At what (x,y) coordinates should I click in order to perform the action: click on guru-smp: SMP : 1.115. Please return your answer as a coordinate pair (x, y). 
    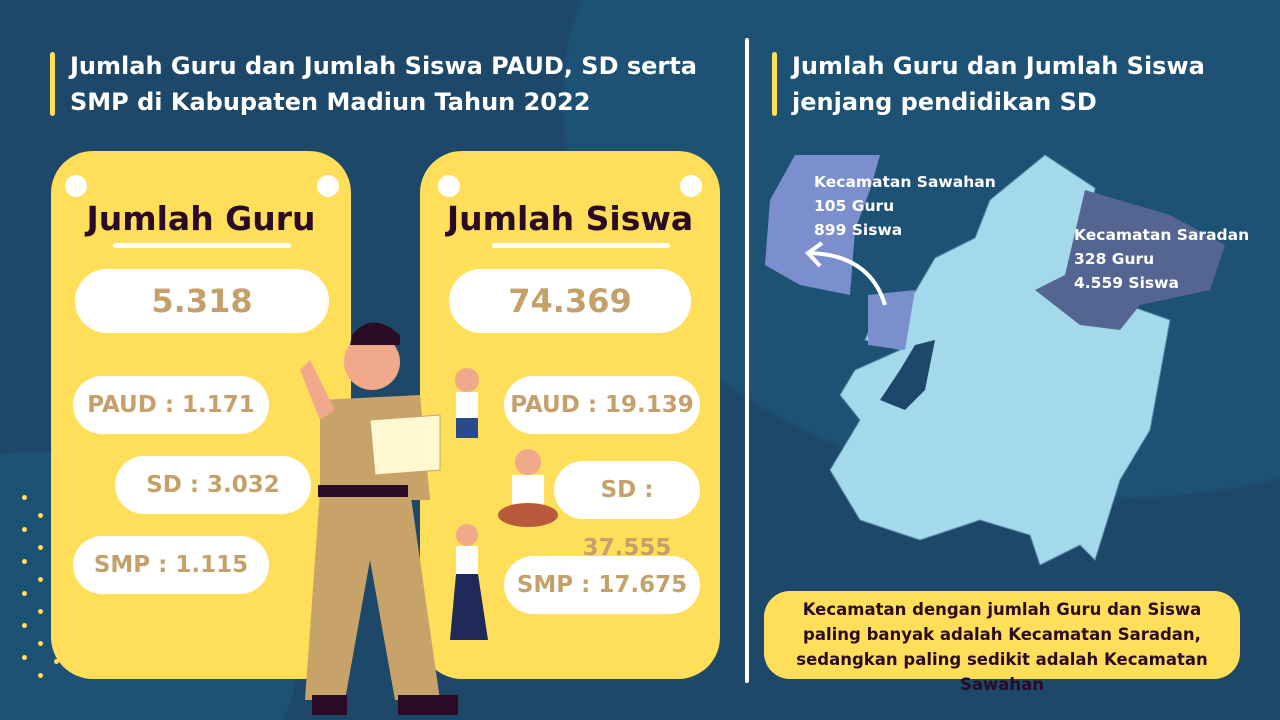
    Looking at the image, I should click on (171, 565).